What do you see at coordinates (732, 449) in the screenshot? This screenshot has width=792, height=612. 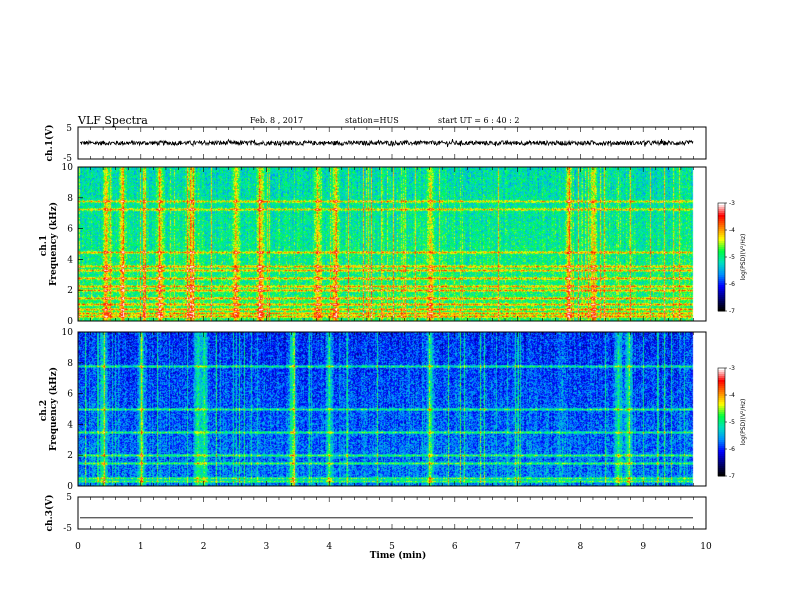 I see `ch2-colorbar-tick-label: -6` at bounding box center [732, 449].